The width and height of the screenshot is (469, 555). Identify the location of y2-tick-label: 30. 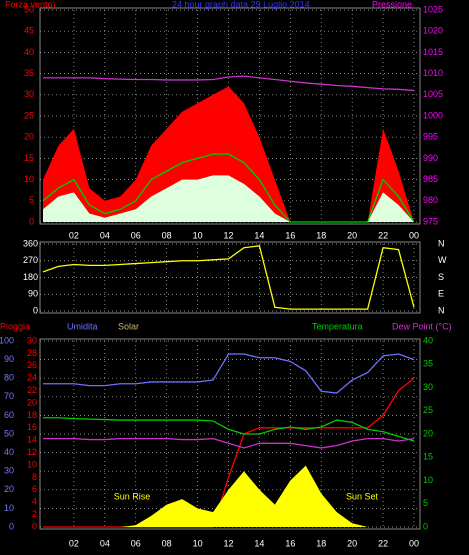
(428, 387).